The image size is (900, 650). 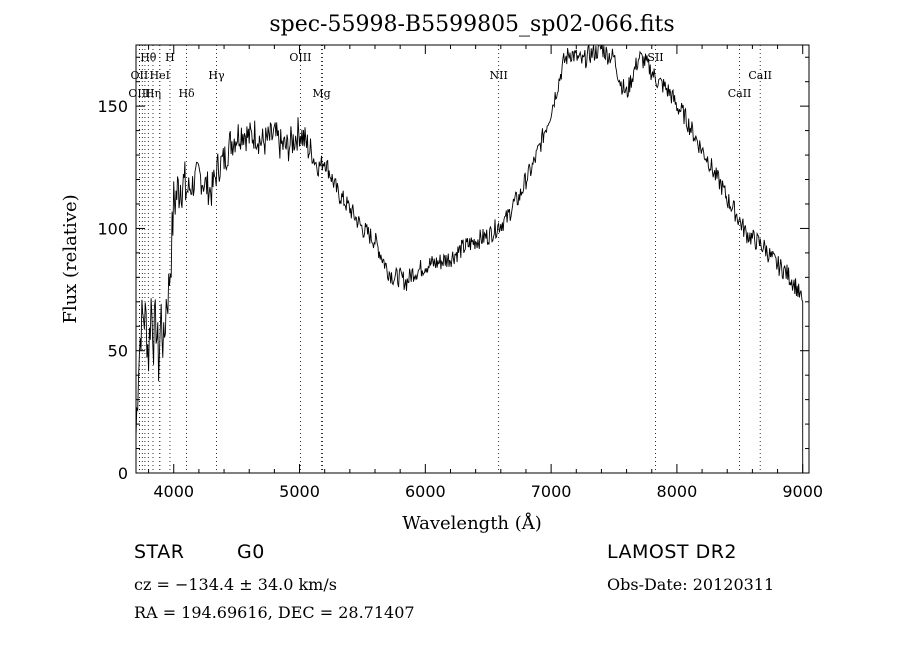 I want to click on y-tick-label-2: 100, so click(x=112, y=228).